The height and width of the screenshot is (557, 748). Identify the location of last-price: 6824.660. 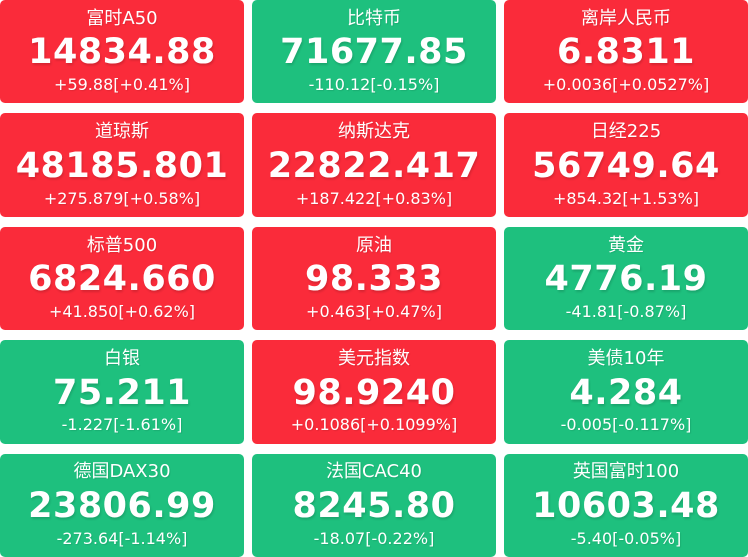
(122, 279).